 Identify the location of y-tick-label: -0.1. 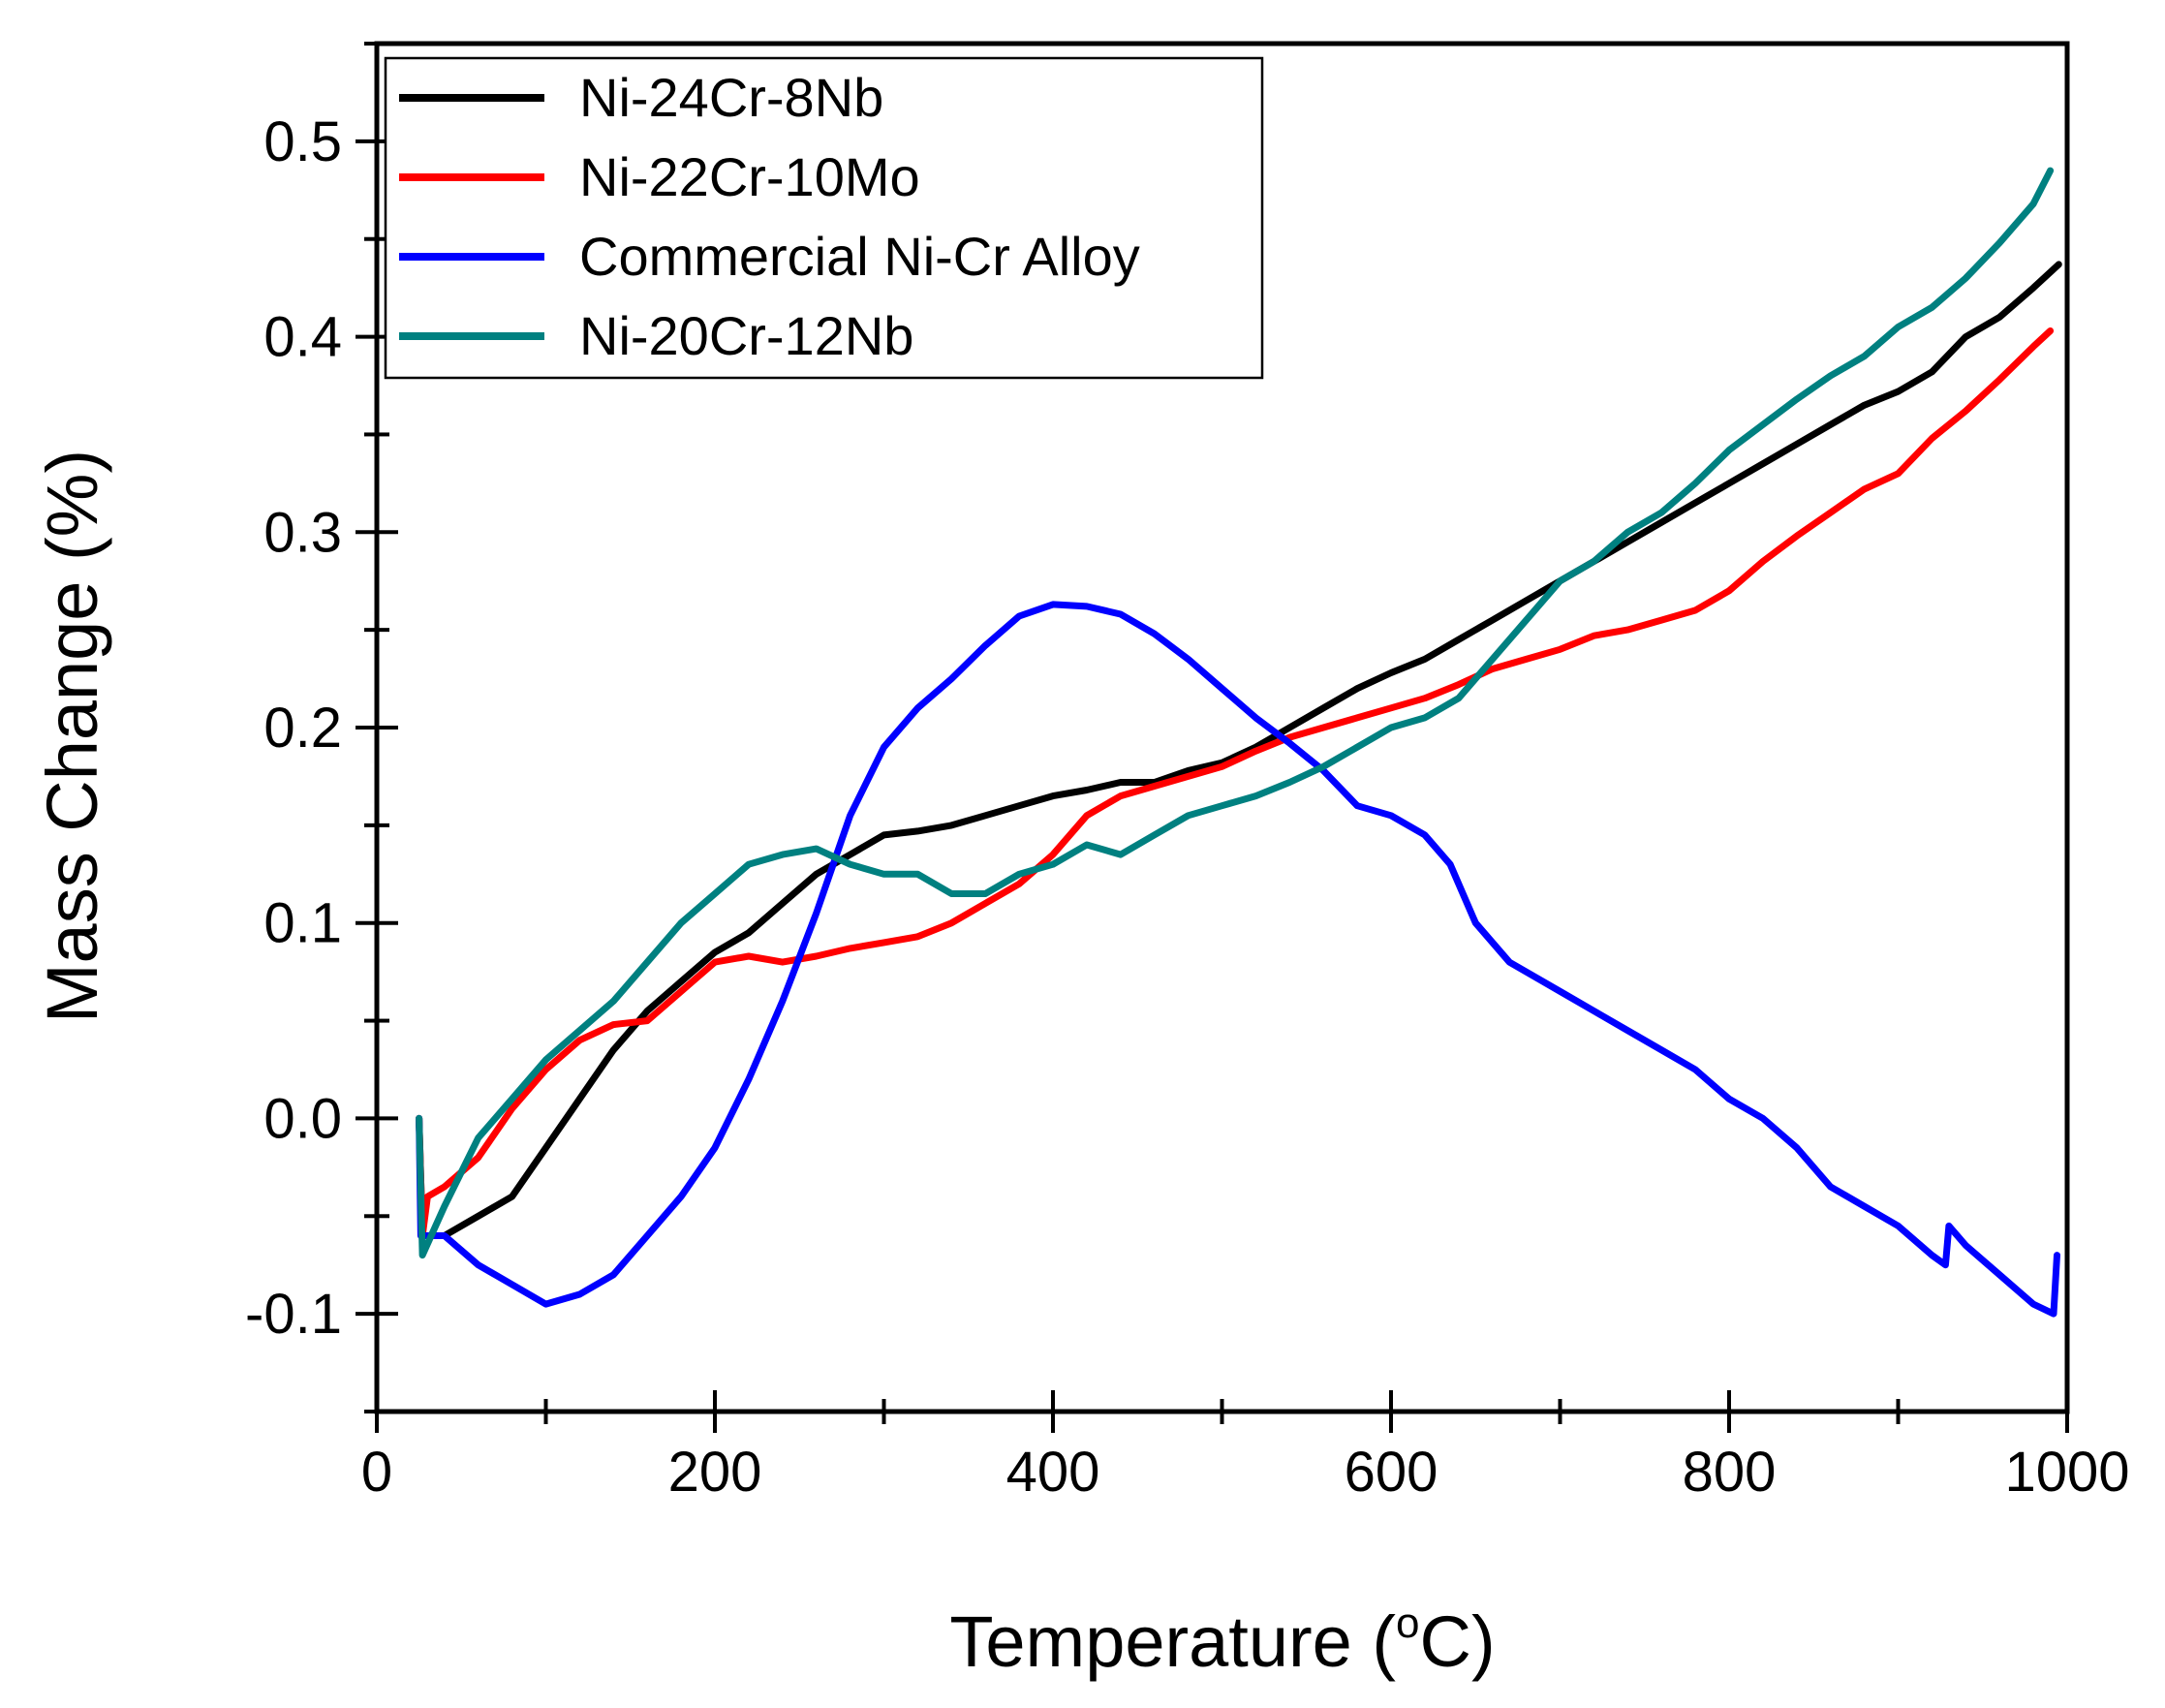
(293, 1314).